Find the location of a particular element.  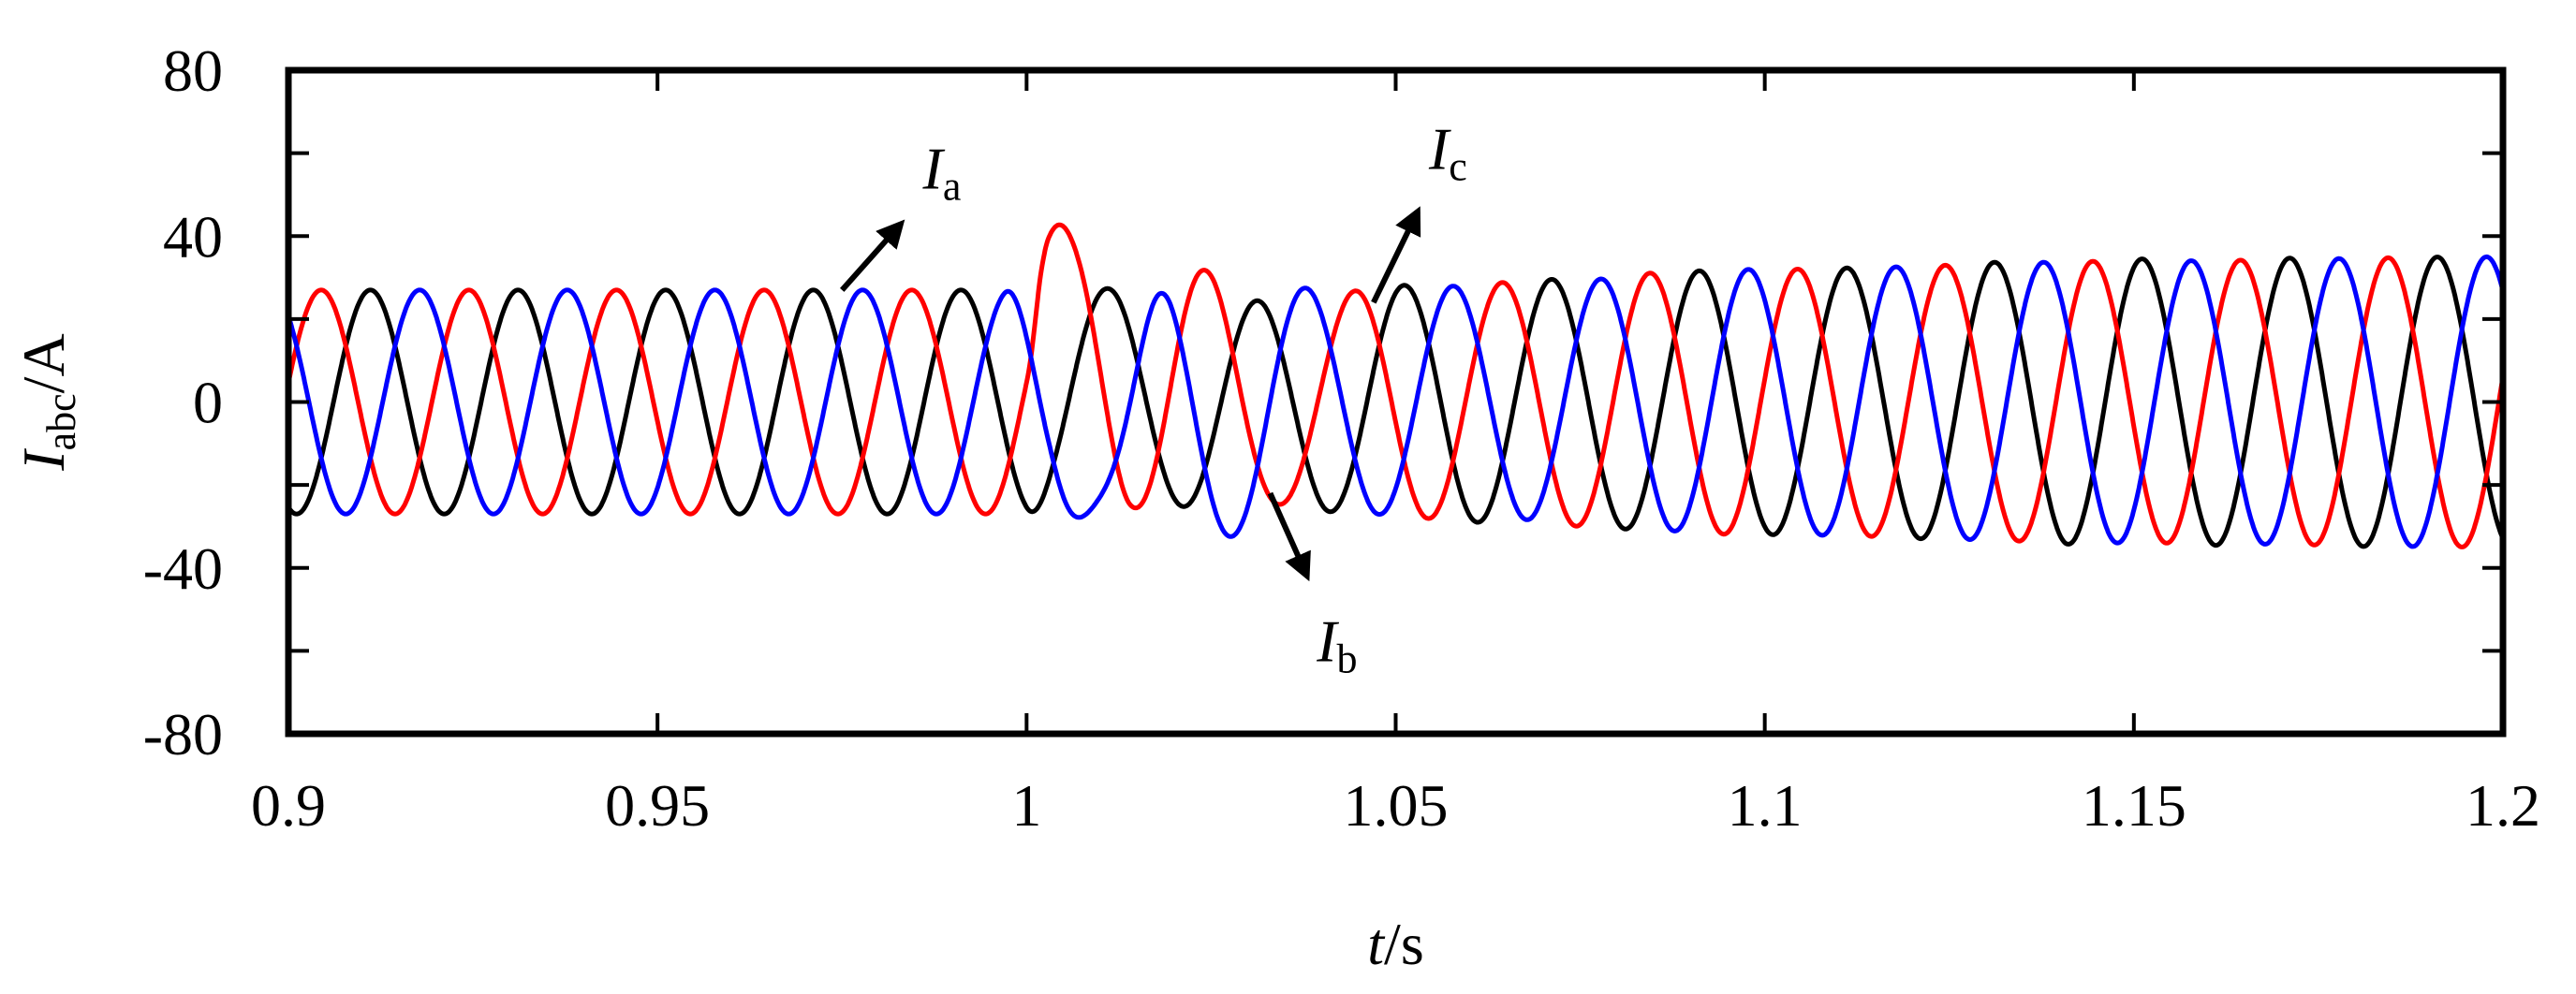

x-tick-label: 0.9 is located at coordinates (288, 805).